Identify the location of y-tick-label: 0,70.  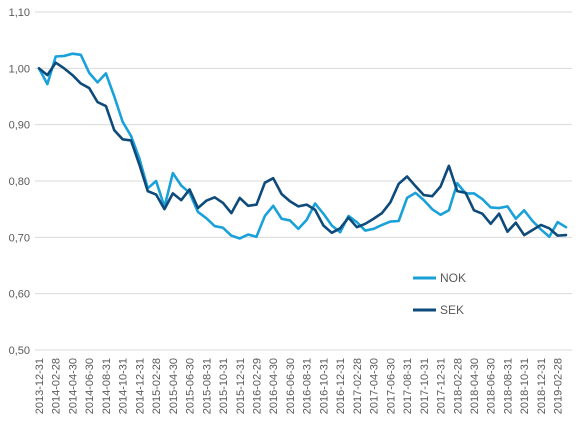
(19, 238).